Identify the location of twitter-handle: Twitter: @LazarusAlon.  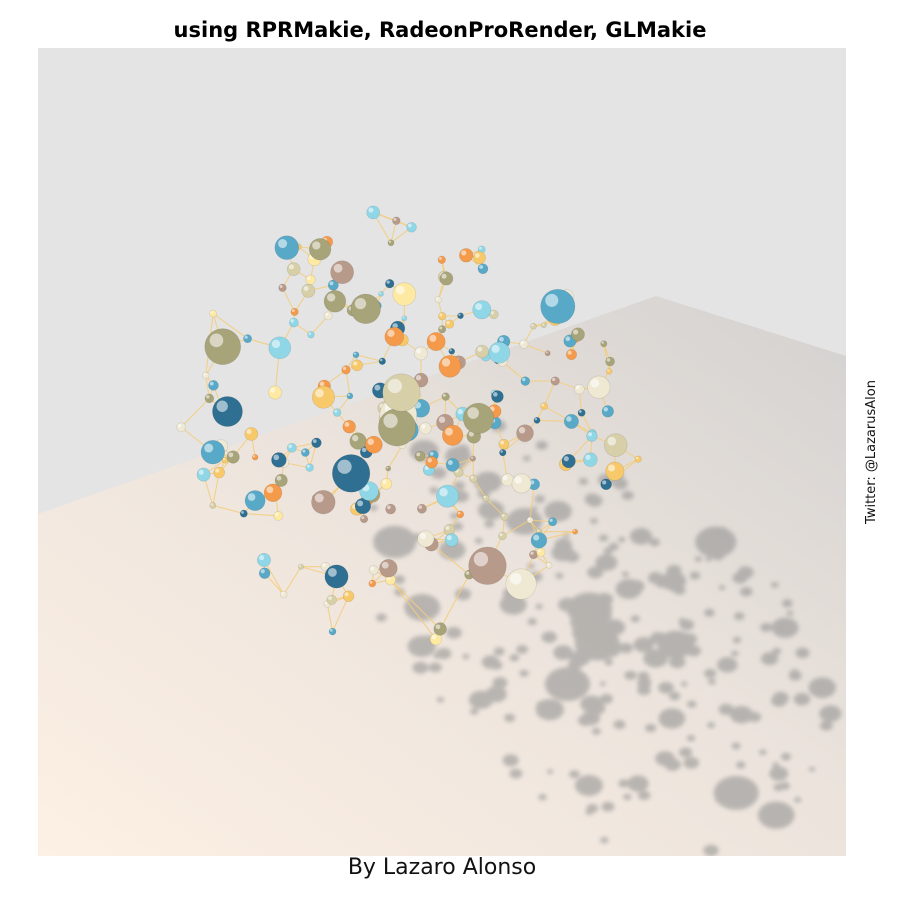
(871, 452).